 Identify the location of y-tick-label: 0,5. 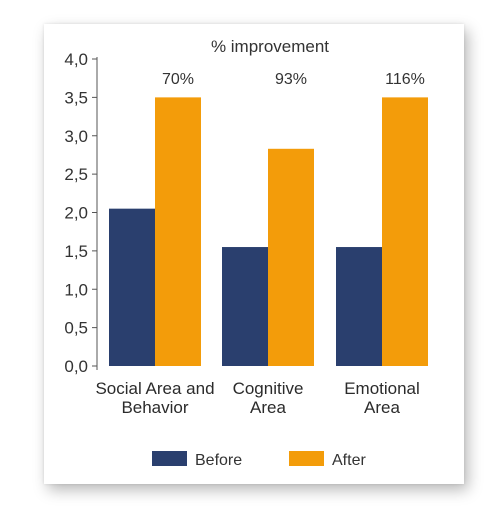
(76, 328).